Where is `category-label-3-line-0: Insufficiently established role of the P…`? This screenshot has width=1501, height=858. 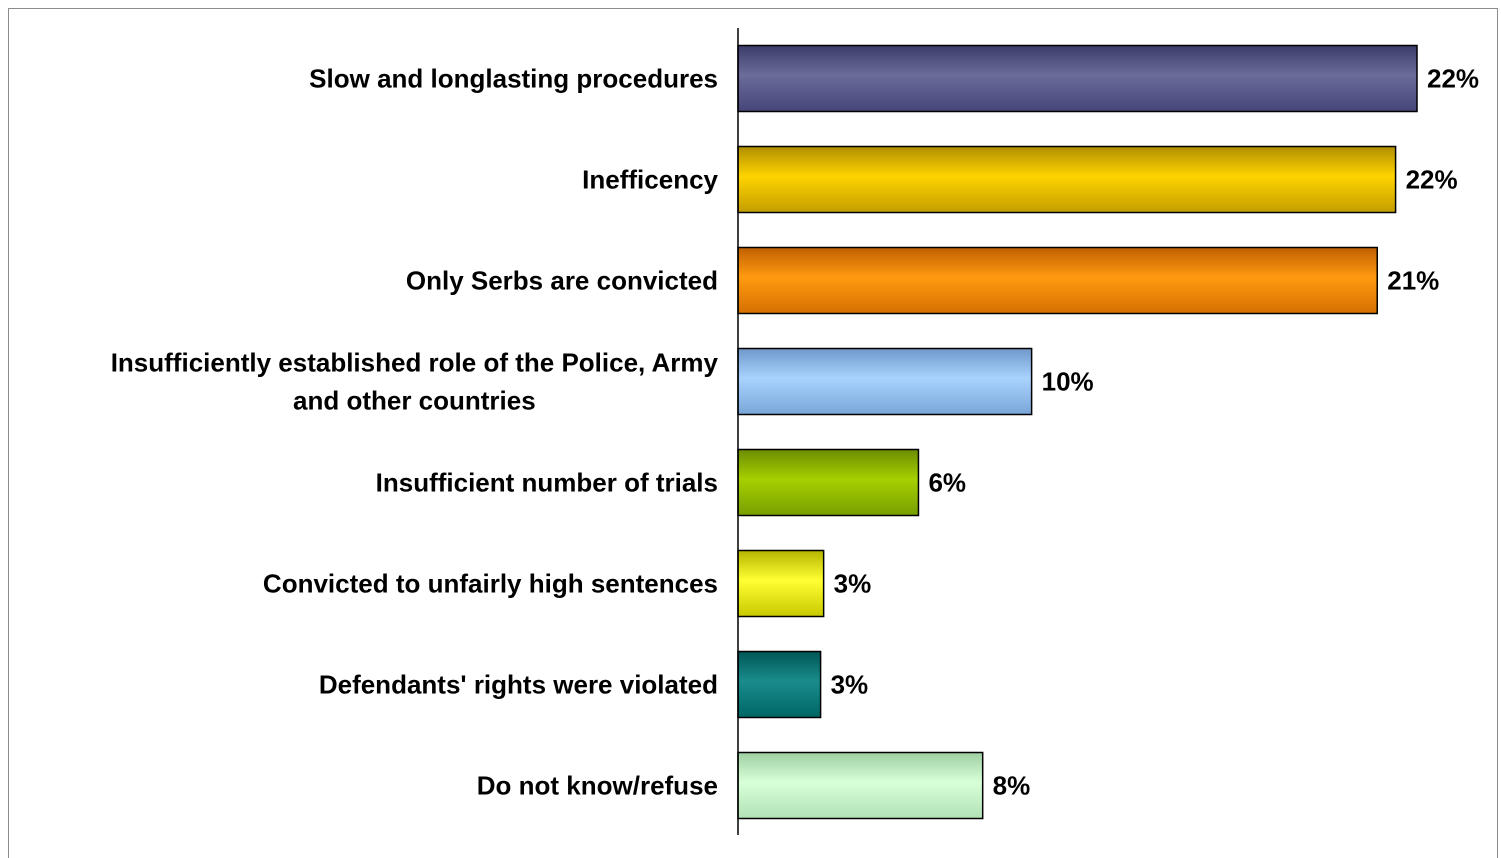 category-label-3-line-0: Insufficiently established role of the P… is located at coordinates (415, 363).